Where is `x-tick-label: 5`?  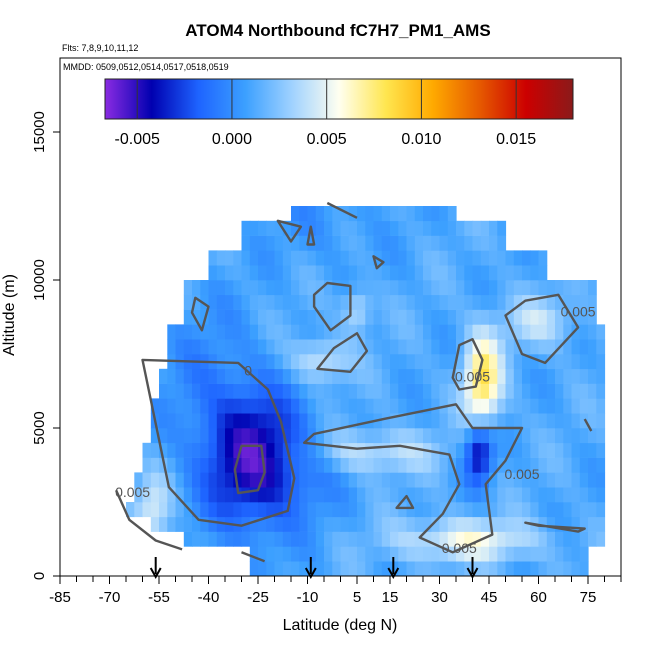 x-tick-label: 5 is located at coordinates (357, 597).